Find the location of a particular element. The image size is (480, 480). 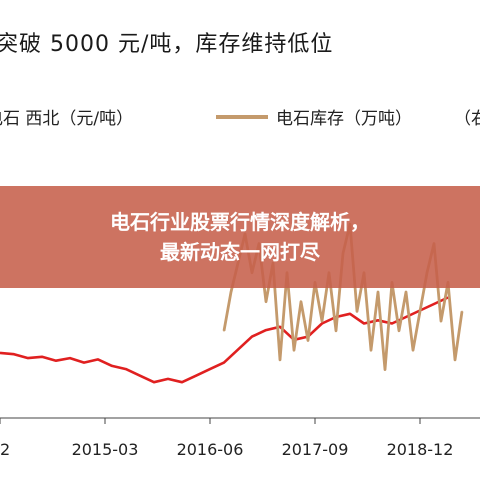

legend: 电石 西北（元/吨） 电石库存（万吨） （右 is located at coordinates (240, 119).